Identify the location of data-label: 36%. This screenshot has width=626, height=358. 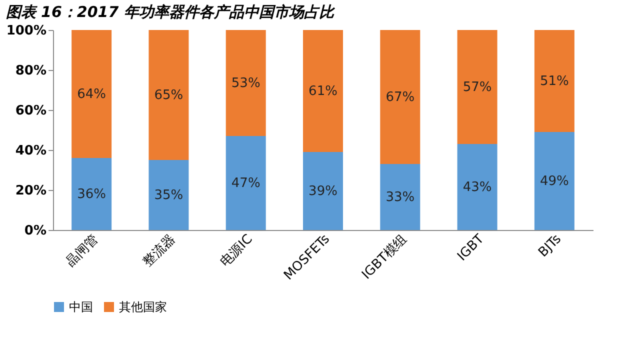
(91, 194).